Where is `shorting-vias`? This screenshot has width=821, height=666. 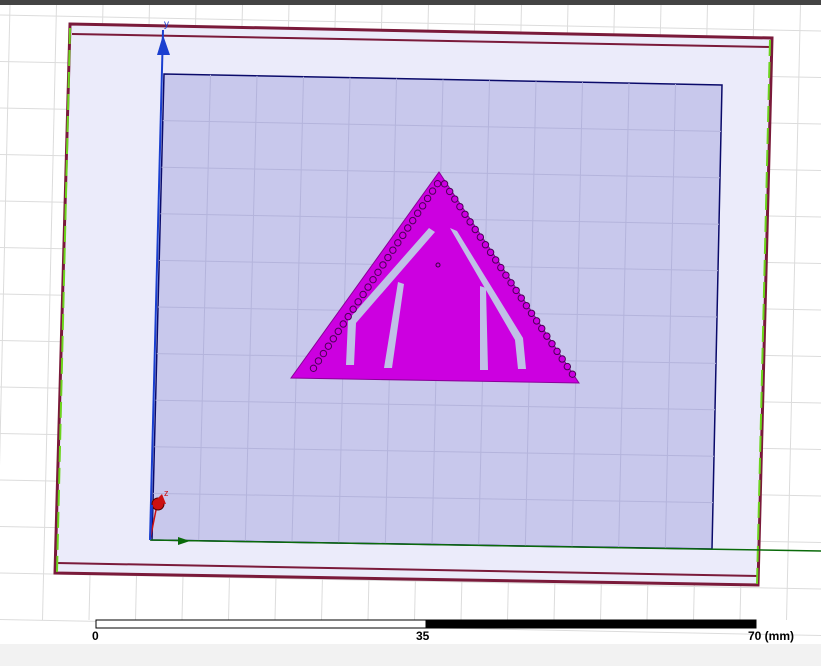
shorting-vias is located at coordinates (443, 278).